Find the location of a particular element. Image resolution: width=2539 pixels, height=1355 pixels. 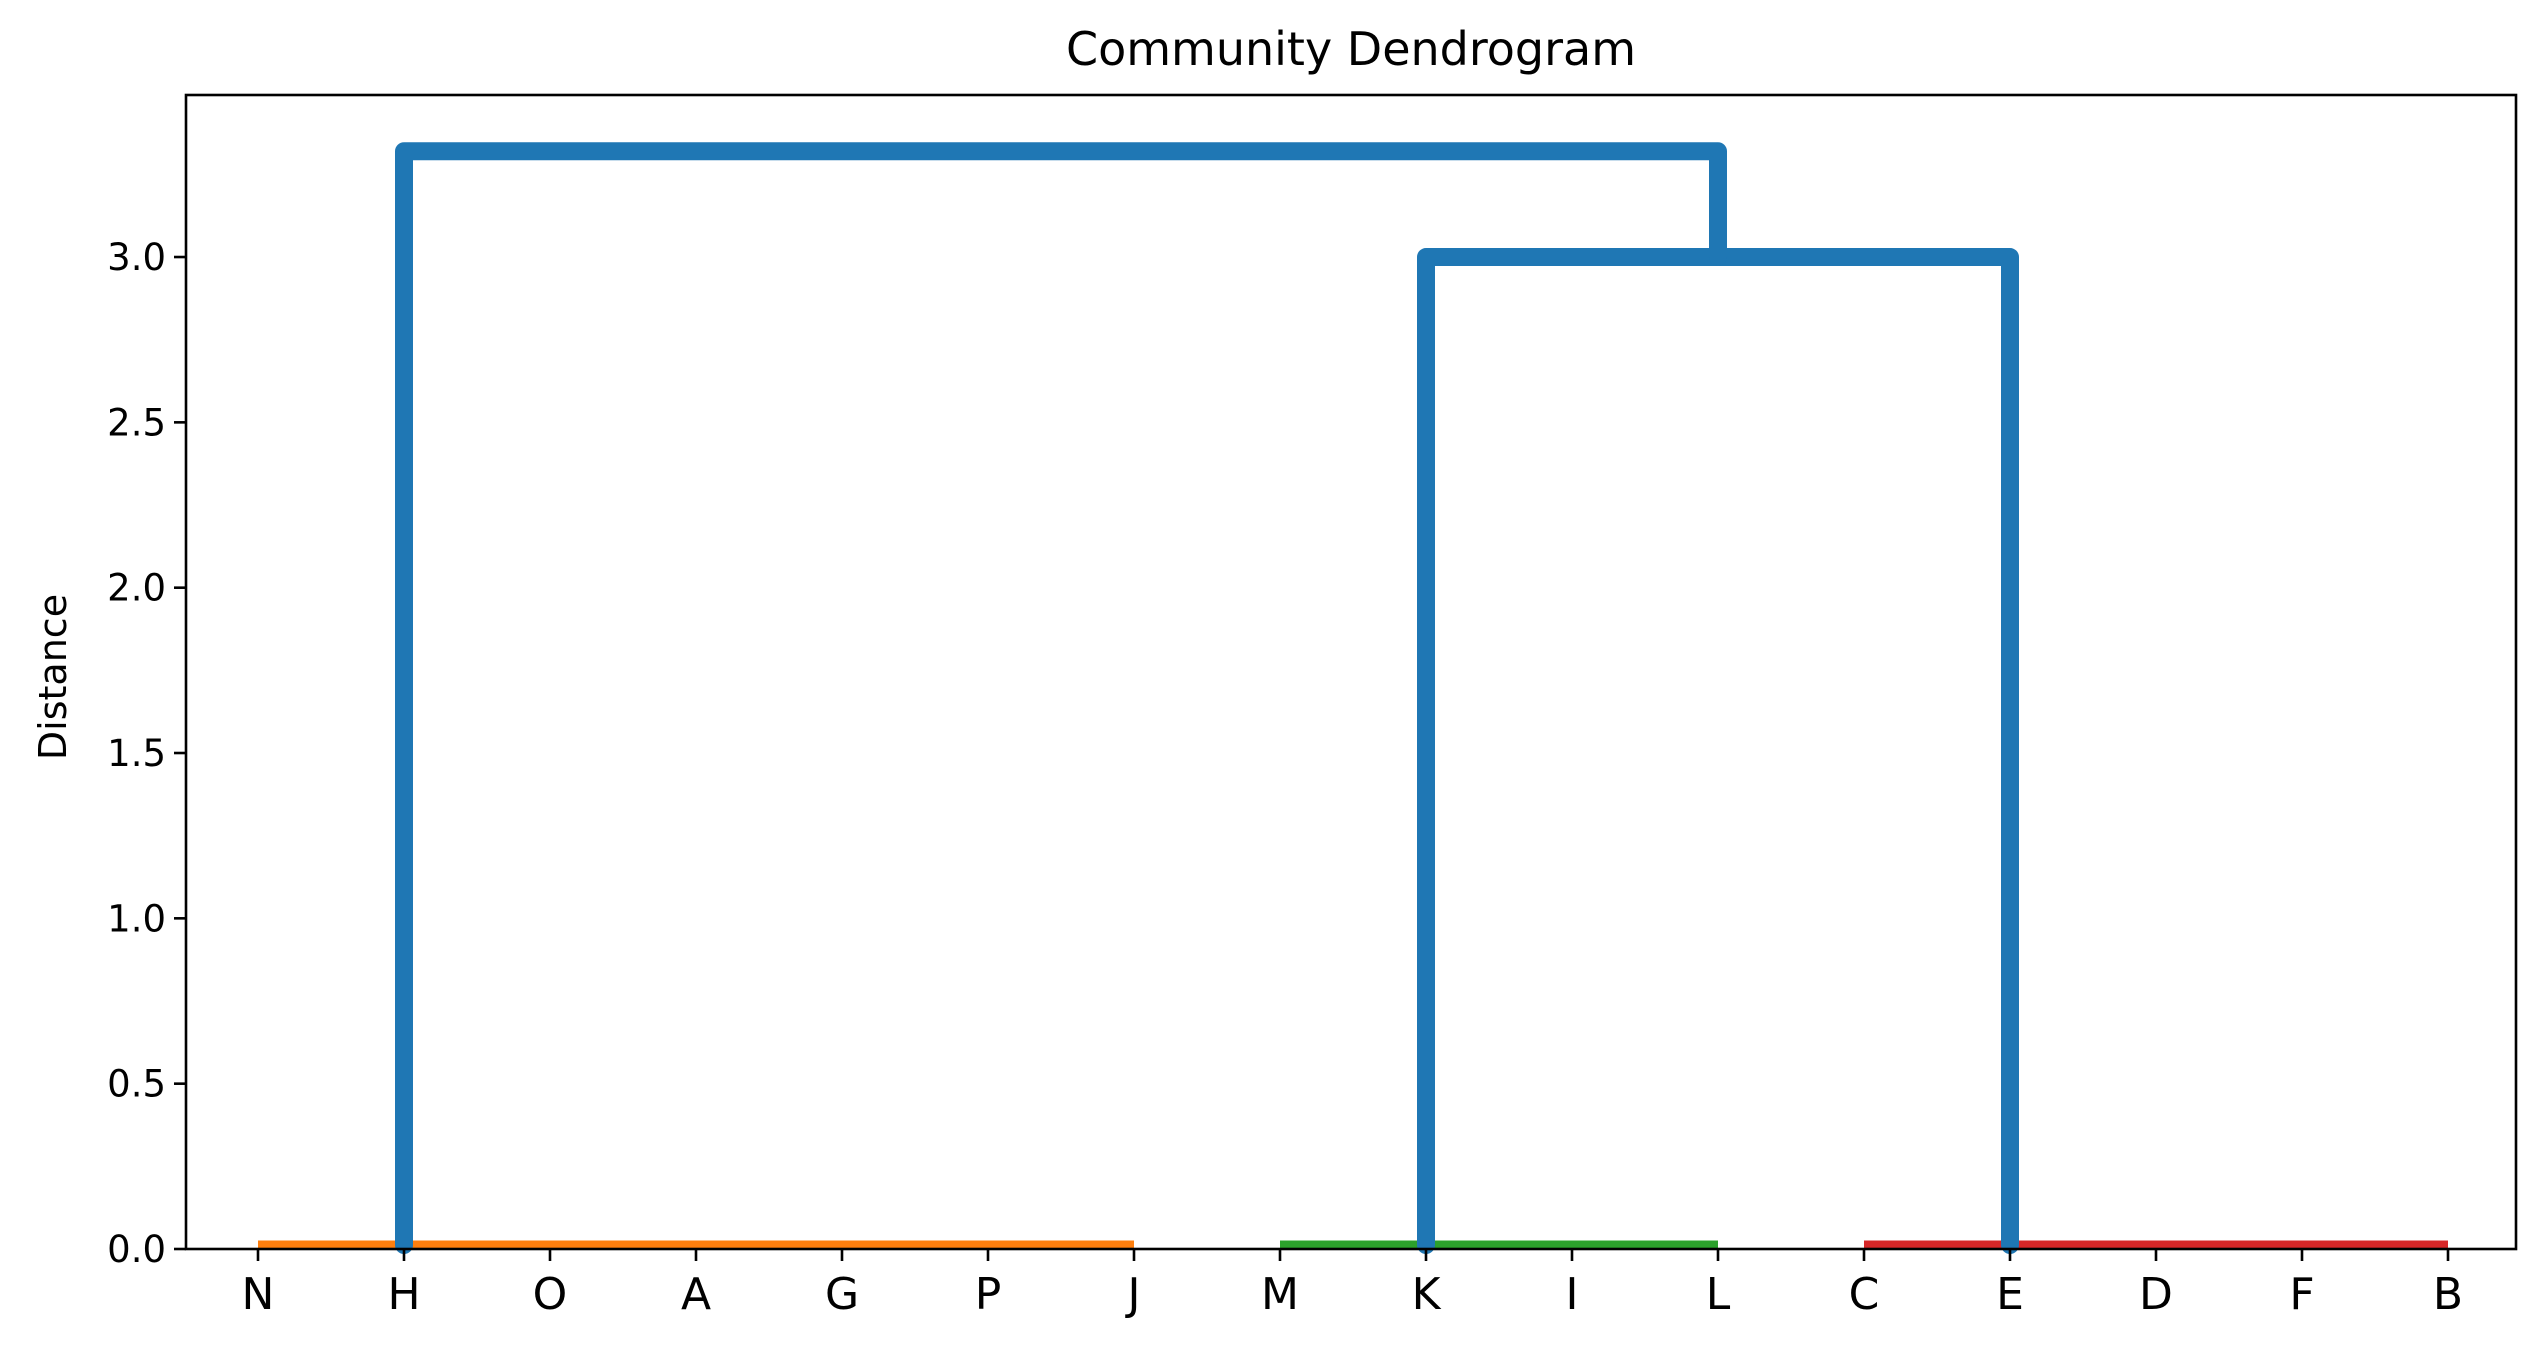

y-tick-label: 0.0 is located at coordinates (136, 1249).